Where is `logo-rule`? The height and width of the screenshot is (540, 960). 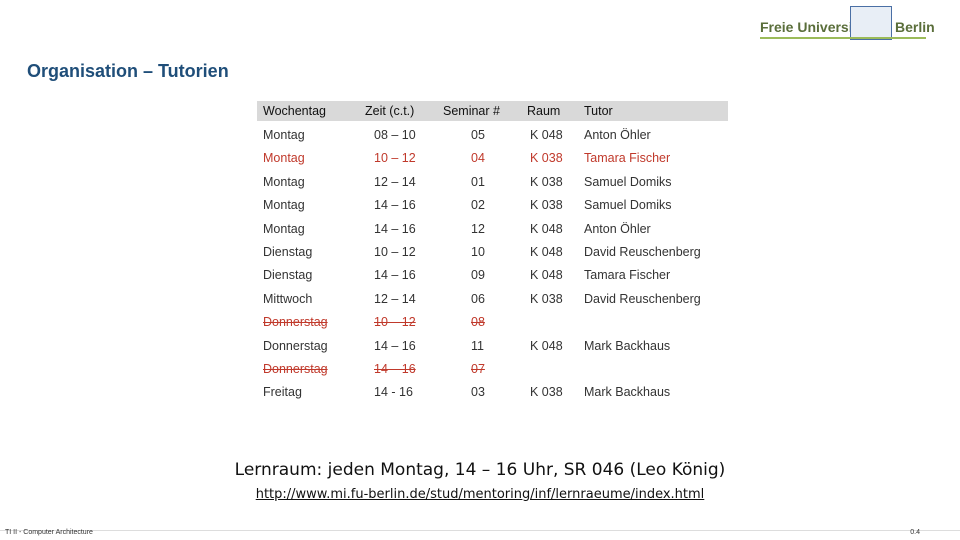 logo-rule is located at coordinates (843, 38).